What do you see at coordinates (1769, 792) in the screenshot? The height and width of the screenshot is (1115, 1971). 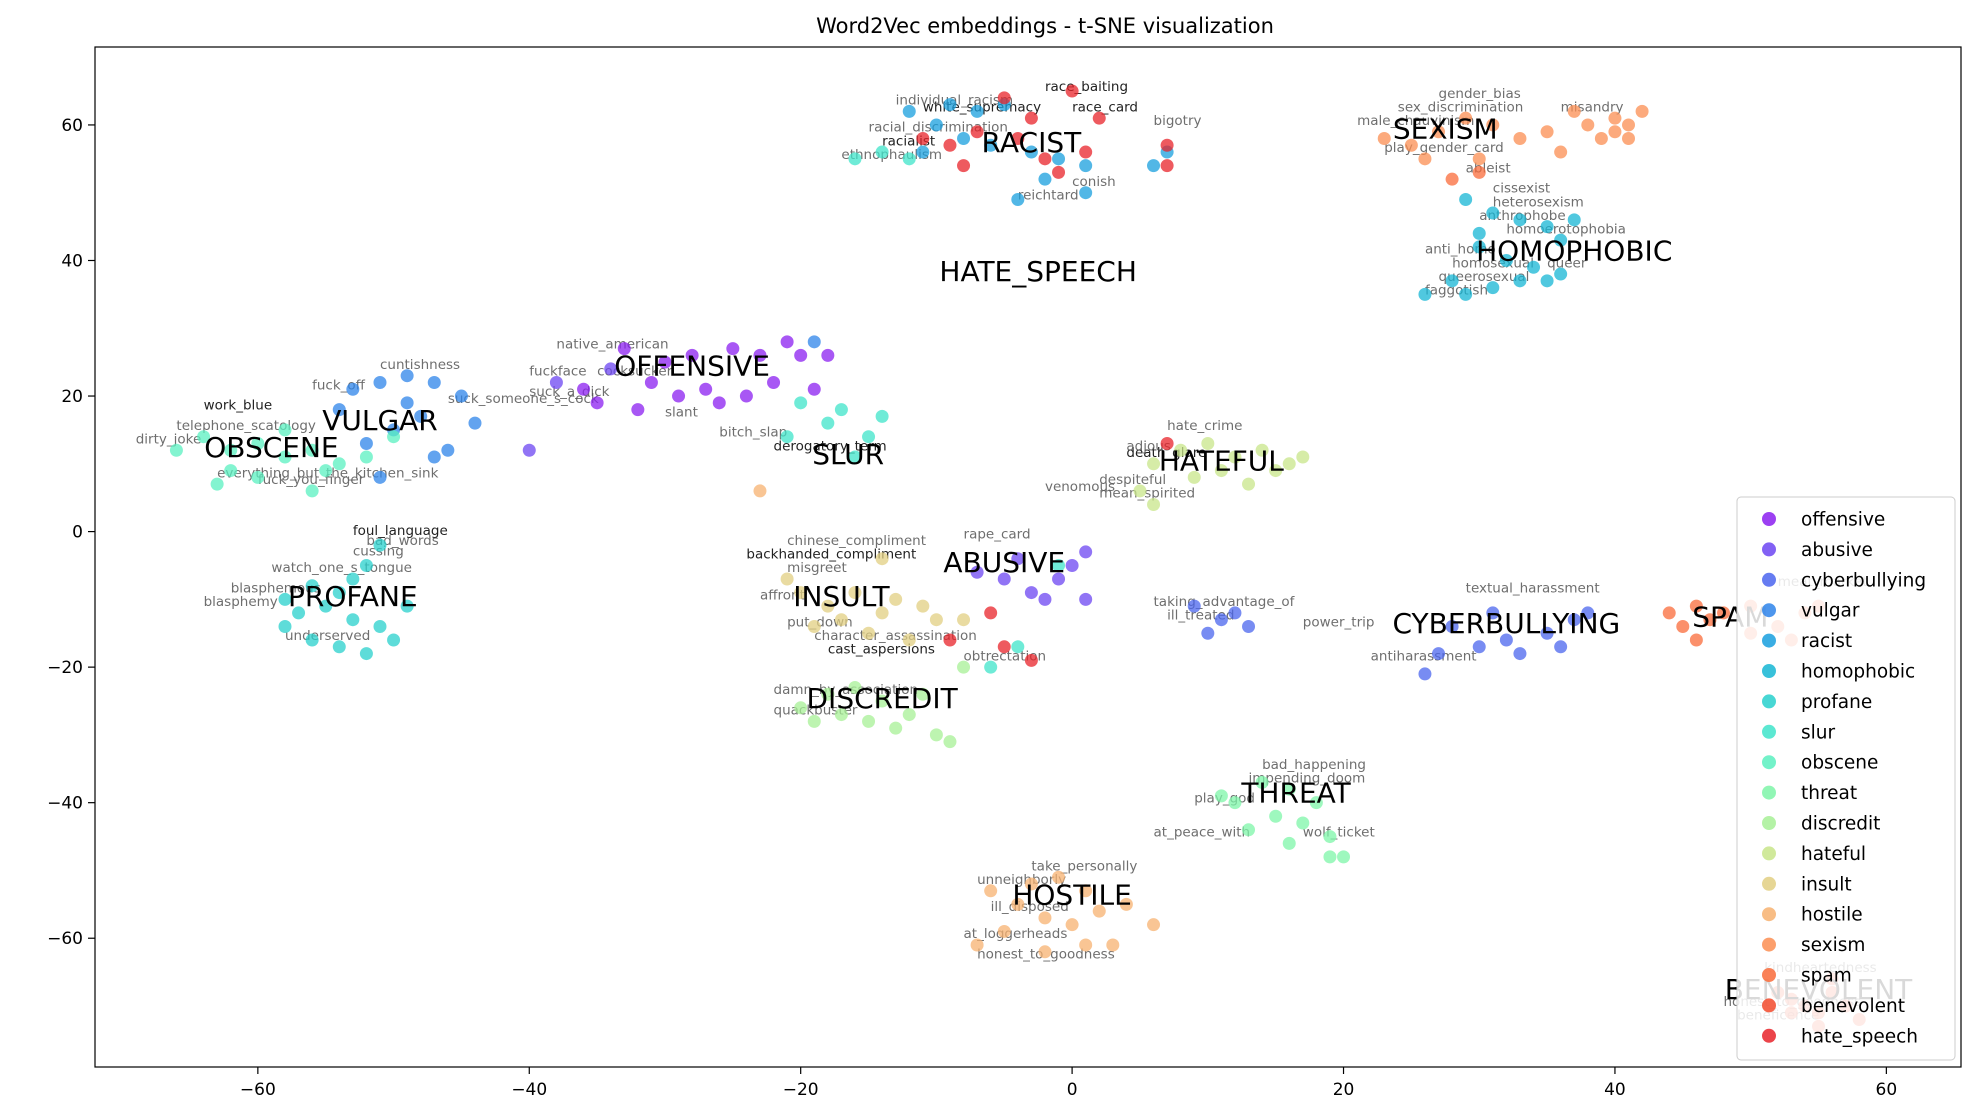 I see `legend-marker-threat` at bounding box center [1769, 792].